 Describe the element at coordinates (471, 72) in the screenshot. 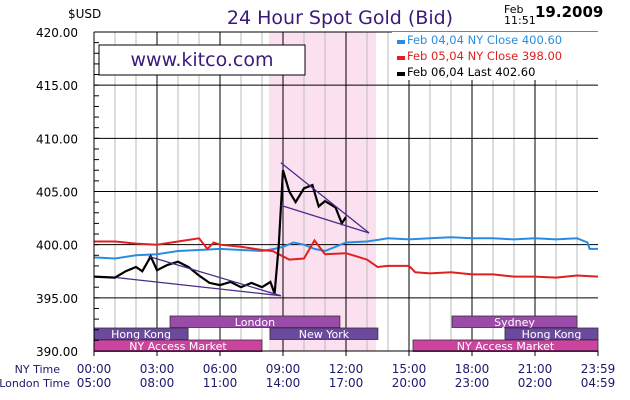

I see `legend-entry: Feb 06,04 Last 402.60` at that location.